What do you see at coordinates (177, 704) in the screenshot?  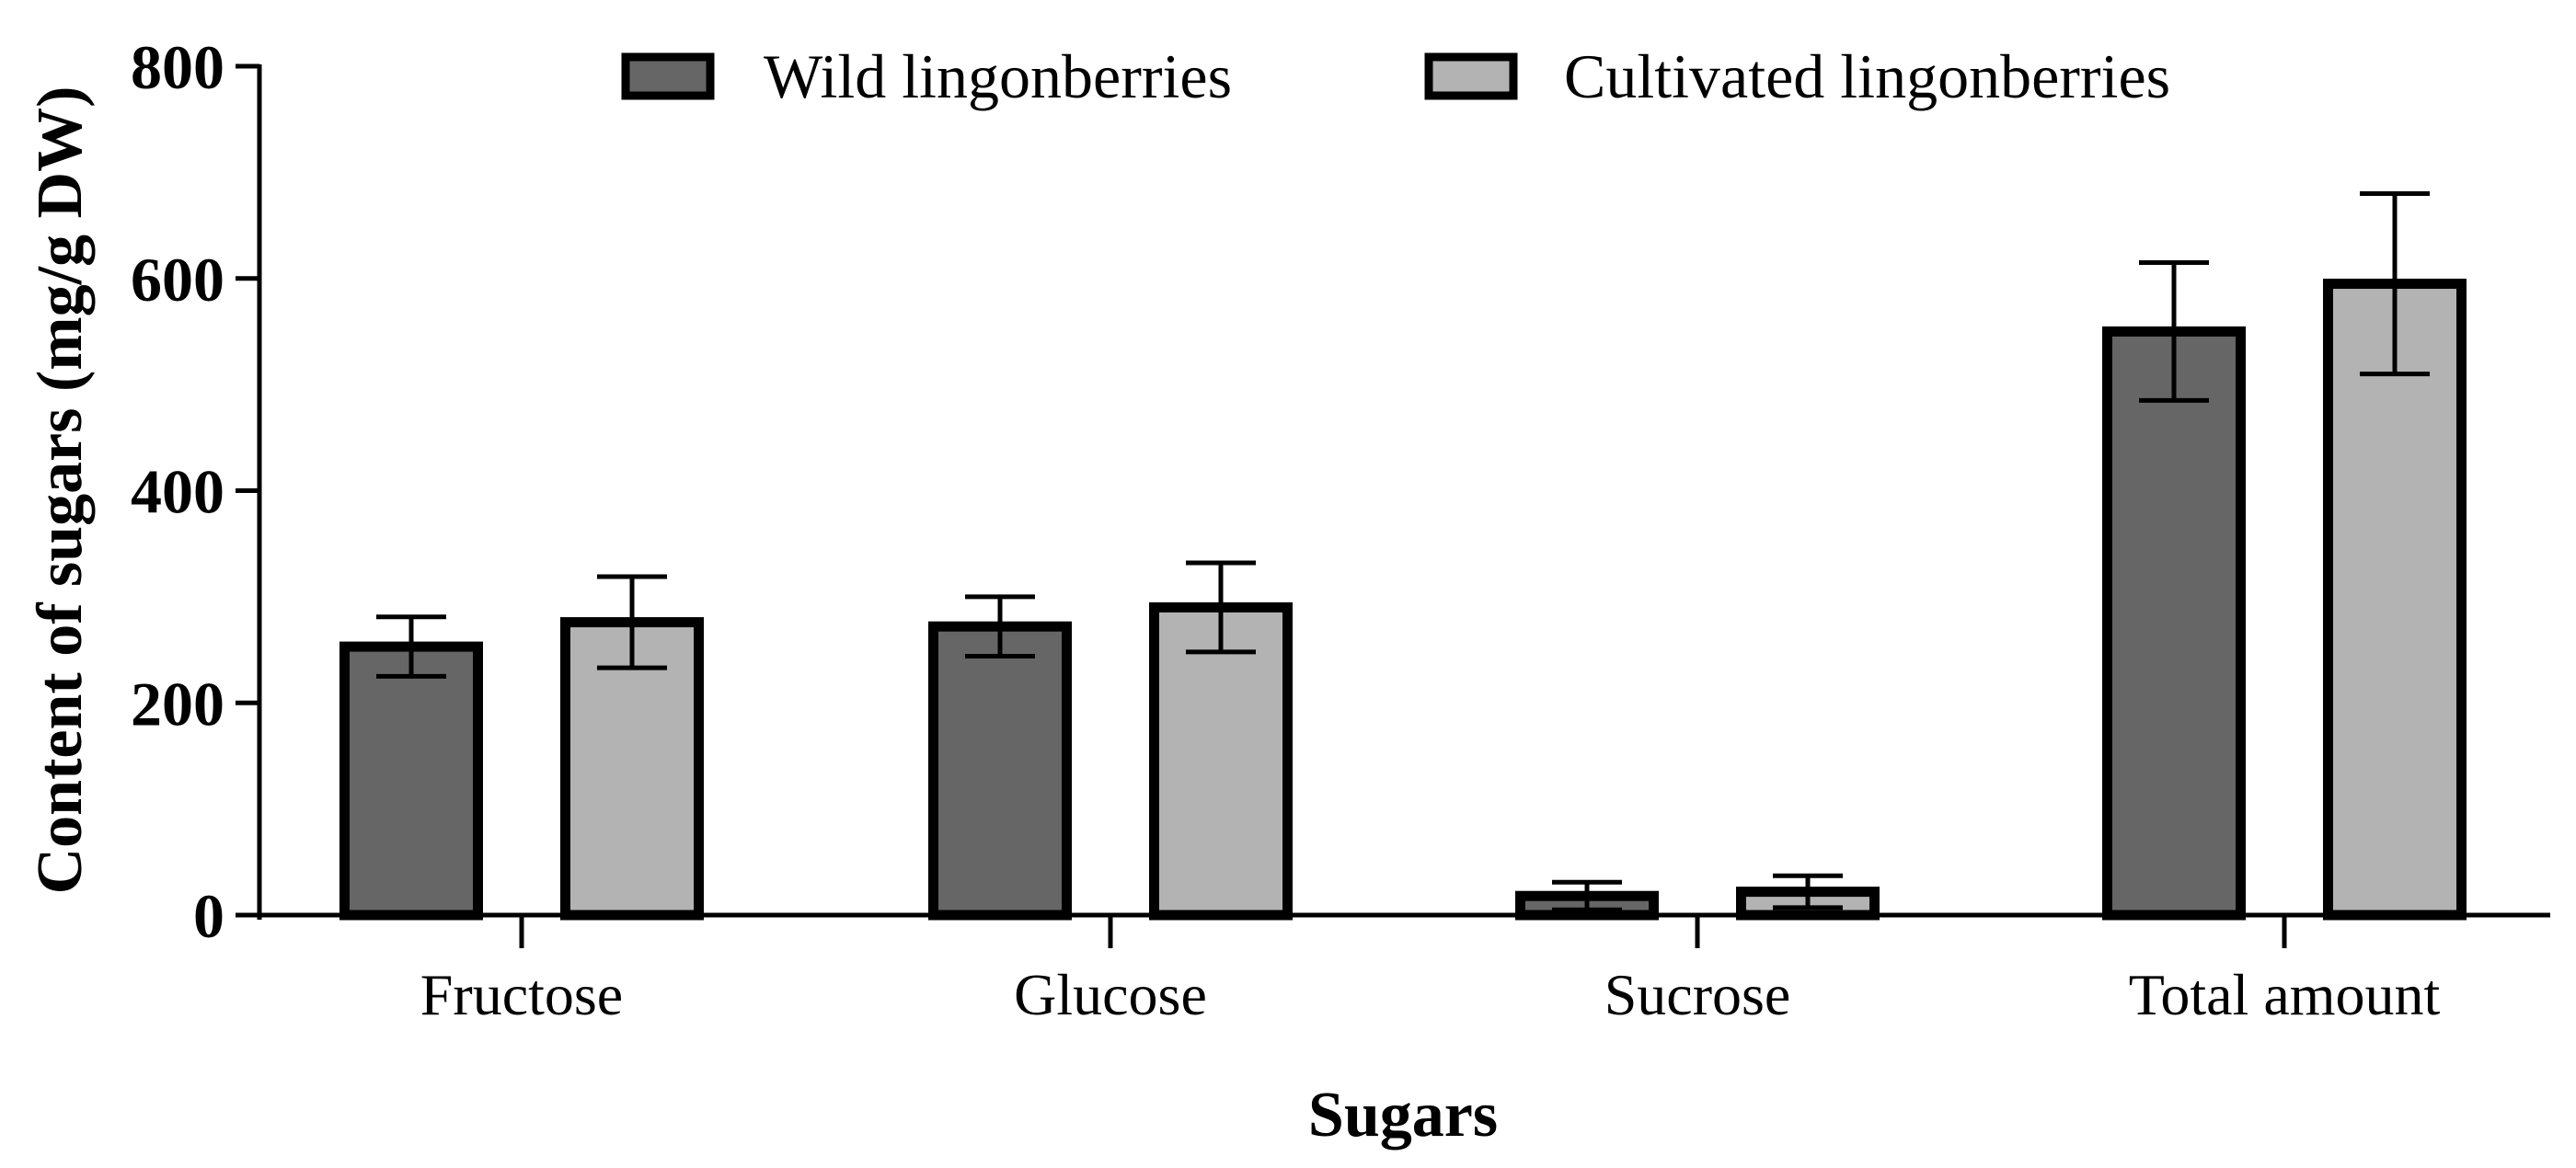 I see `y-tick-label-200: 200` at bounding box center [177, 704].